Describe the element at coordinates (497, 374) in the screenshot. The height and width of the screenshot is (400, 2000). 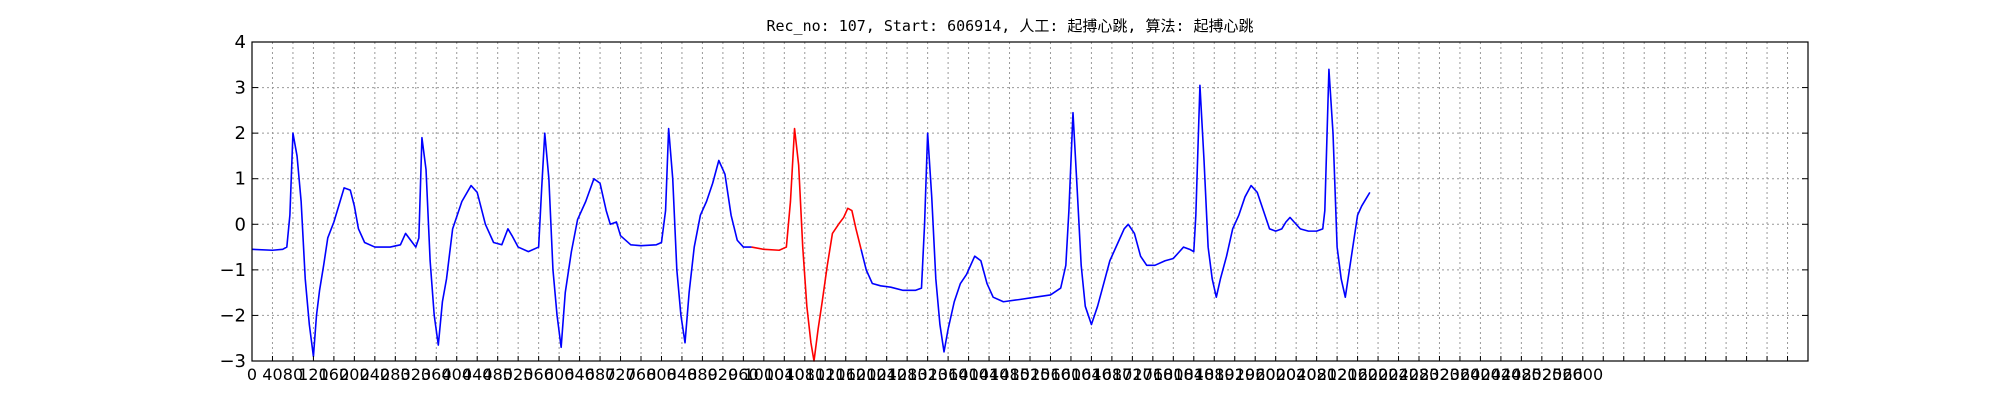
I see `x-tick-label: 480` at that location.